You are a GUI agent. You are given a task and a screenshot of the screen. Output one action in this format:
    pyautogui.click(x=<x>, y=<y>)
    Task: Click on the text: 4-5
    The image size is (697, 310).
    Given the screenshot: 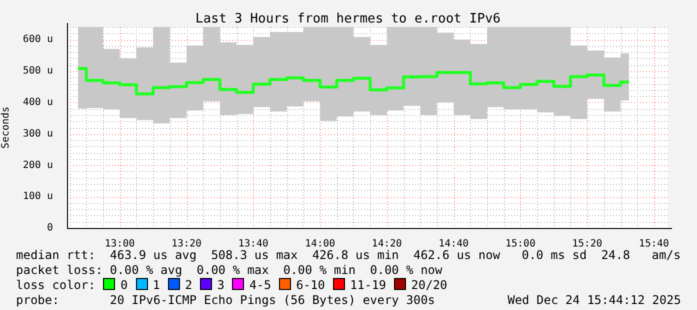 What is the action you would take?
    pyautogui.click(x=260, y=285)
    